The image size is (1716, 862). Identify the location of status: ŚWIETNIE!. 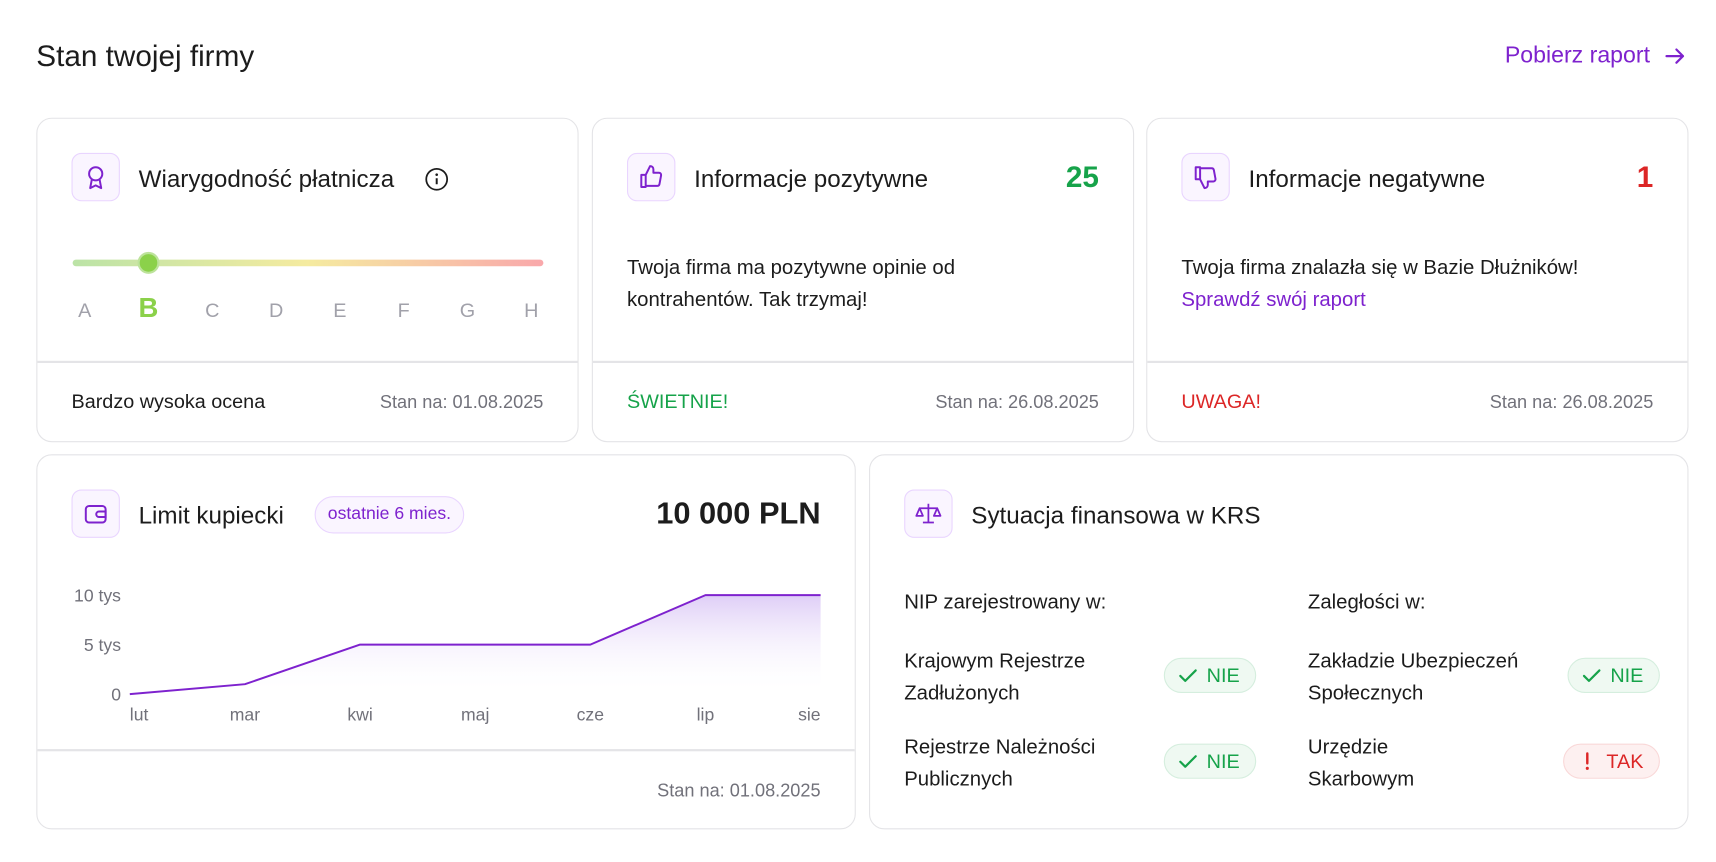
(678, 401).